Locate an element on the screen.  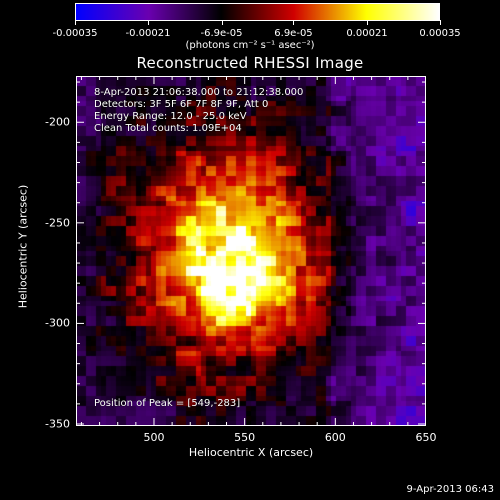
y-tick-label: -200 is located at coordinates (57, 122).